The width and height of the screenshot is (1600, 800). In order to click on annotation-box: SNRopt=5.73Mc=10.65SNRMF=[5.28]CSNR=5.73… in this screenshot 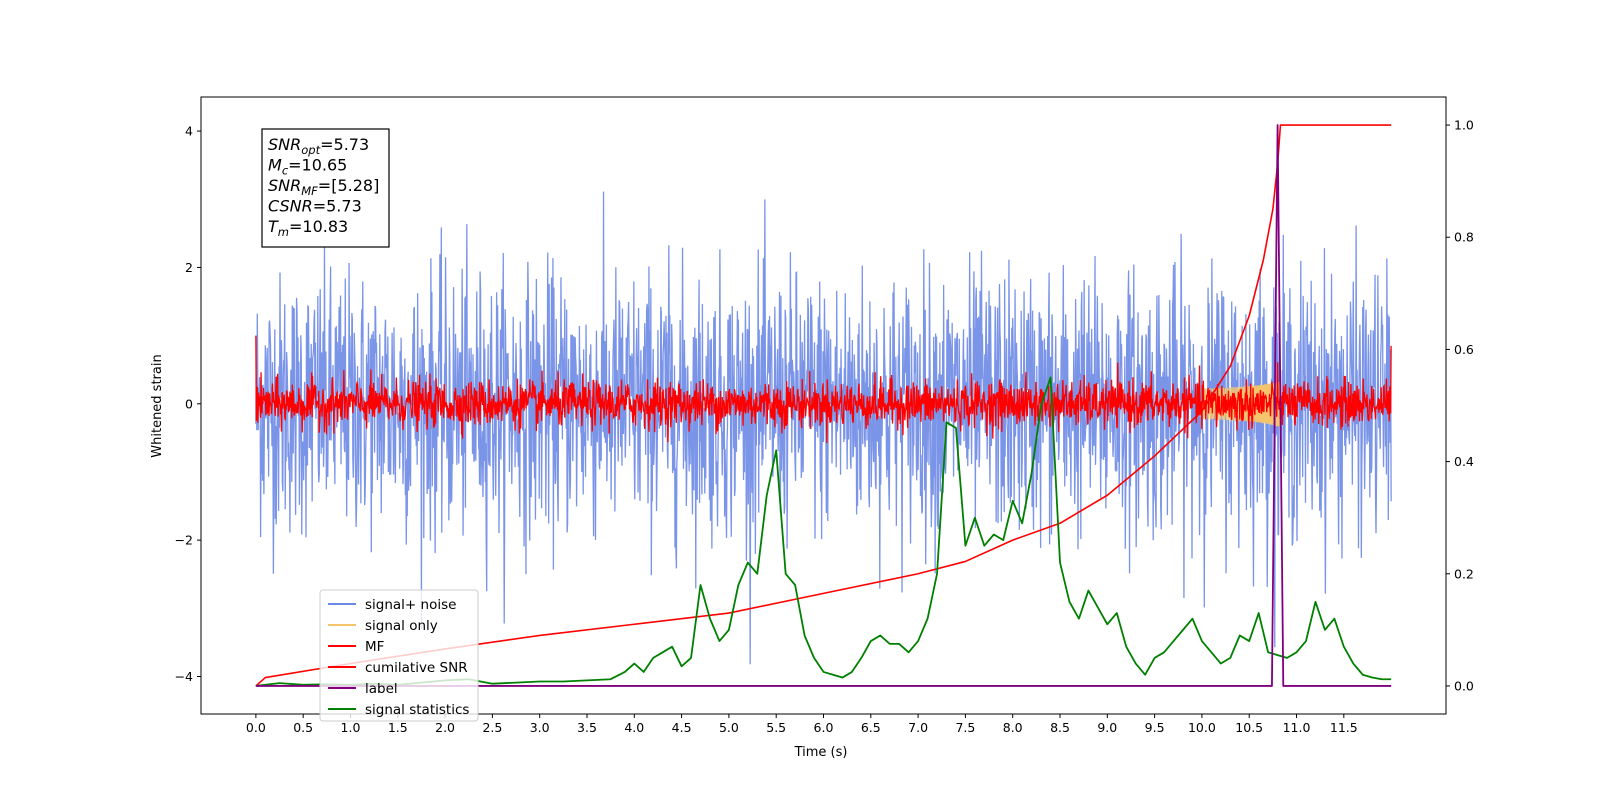, I will do `click(325, 188)`.